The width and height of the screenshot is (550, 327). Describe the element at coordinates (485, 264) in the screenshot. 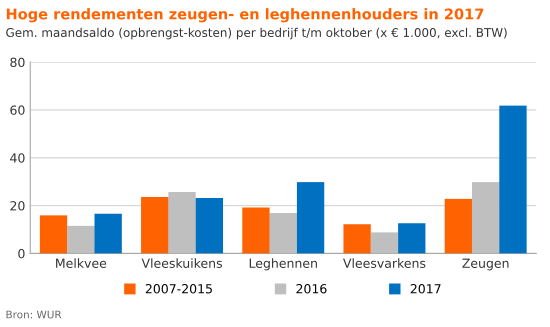

I see `x-tick-label: Zeugen` at that location.